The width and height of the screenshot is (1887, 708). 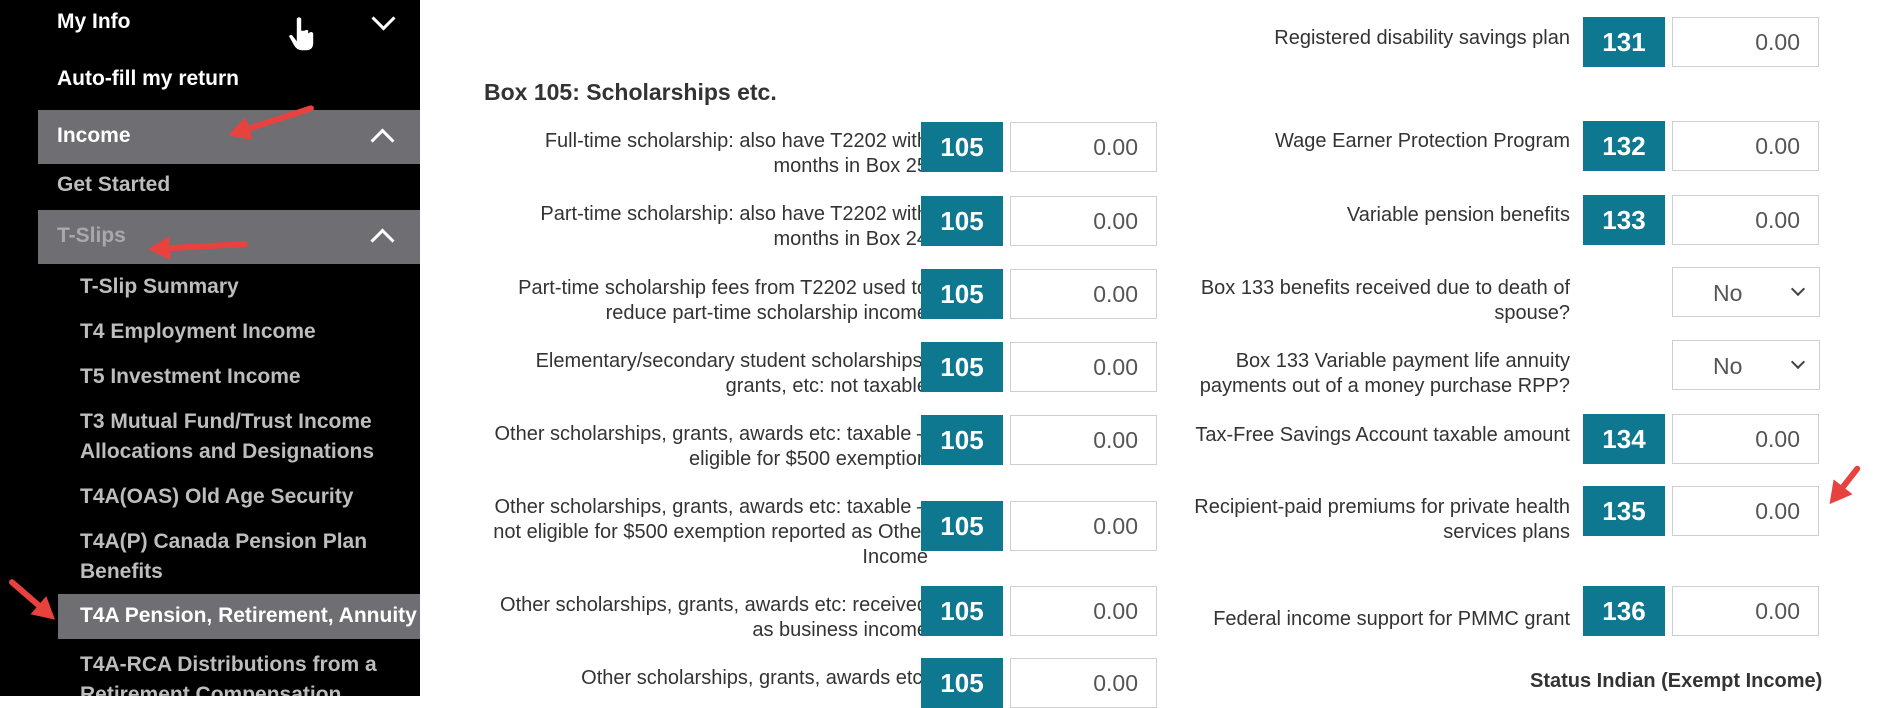 What do you see at coordinates (1746, 292) in the screenshot?
I see `death-of-spouse-select: No` at bounding box center [1746, 292].